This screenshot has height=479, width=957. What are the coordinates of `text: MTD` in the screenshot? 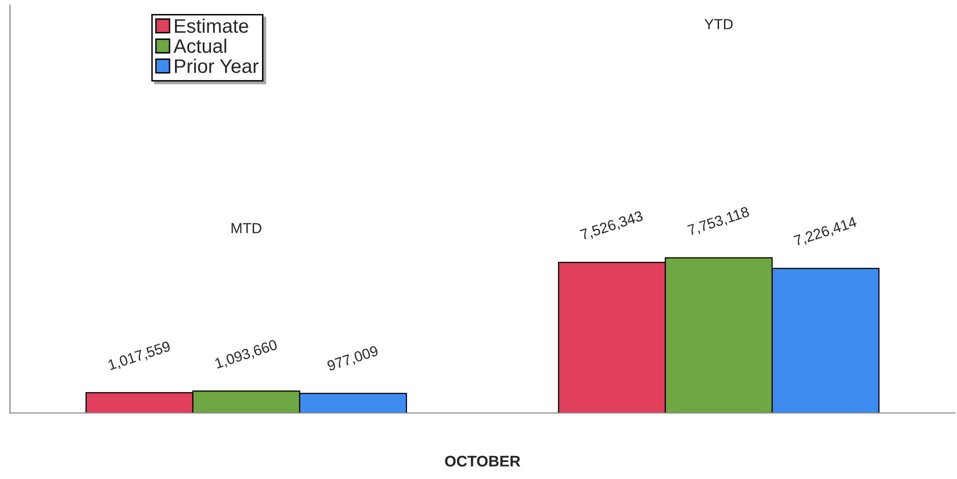 It's located at (247, 228).